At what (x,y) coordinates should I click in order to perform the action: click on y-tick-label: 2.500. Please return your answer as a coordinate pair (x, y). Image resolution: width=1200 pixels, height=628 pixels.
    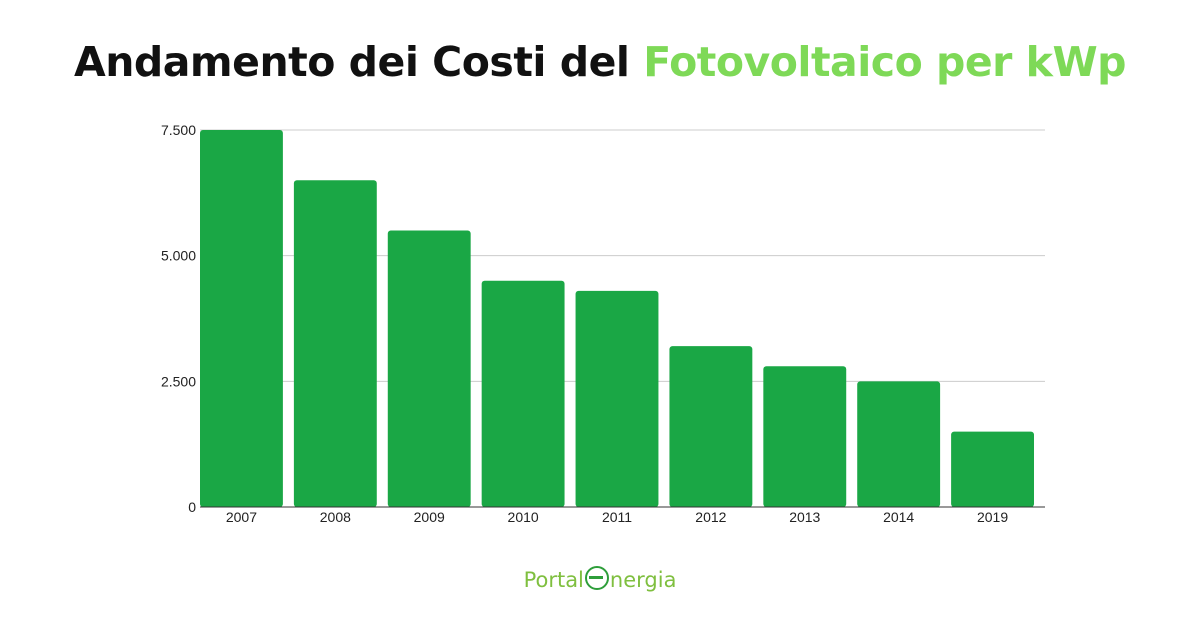
    Looking at the image, I should click on (178, 381).